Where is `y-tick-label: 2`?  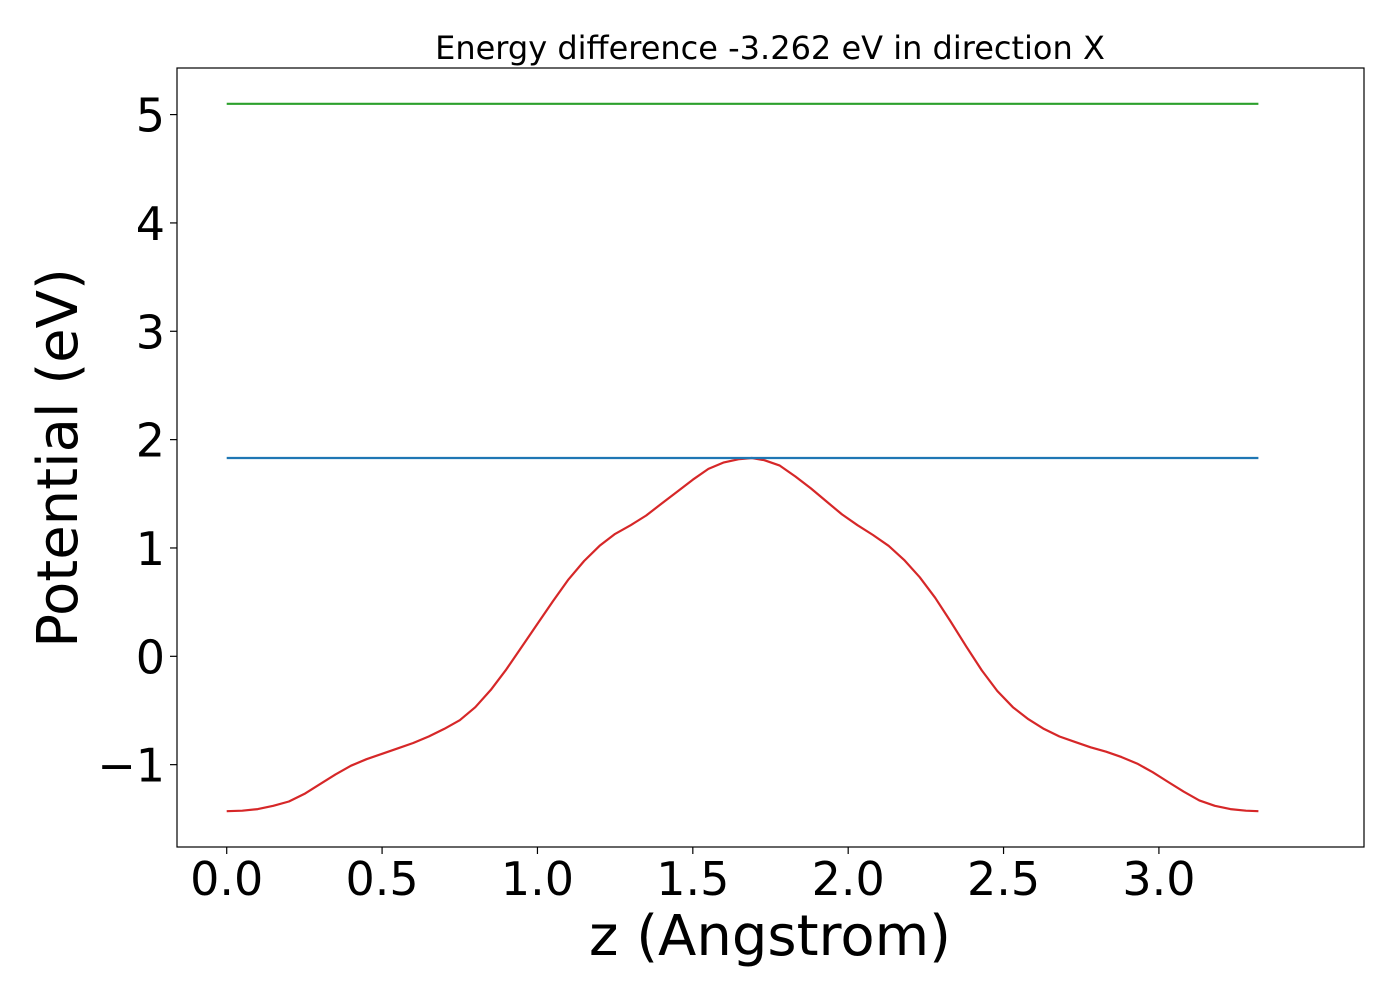 y-tick-label: 2 is located at coordinates (150, 441).